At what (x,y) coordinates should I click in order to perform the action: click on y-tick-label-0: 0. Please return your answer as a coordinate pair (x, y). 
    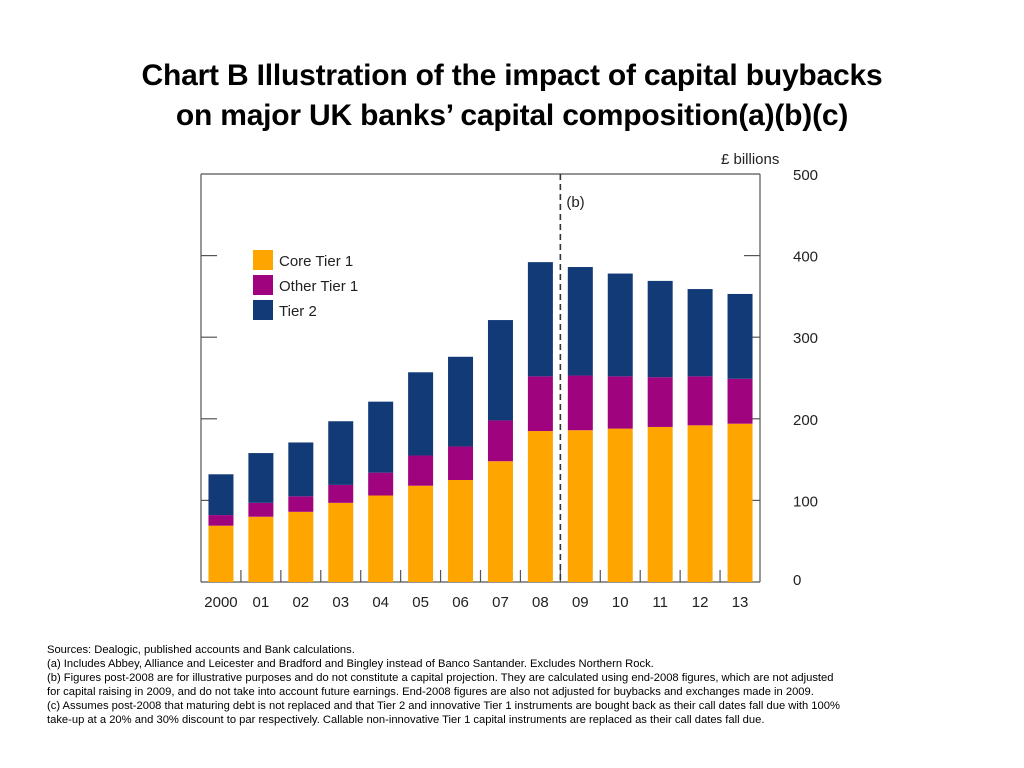
    Looking at the image, I should click on (797, 580).